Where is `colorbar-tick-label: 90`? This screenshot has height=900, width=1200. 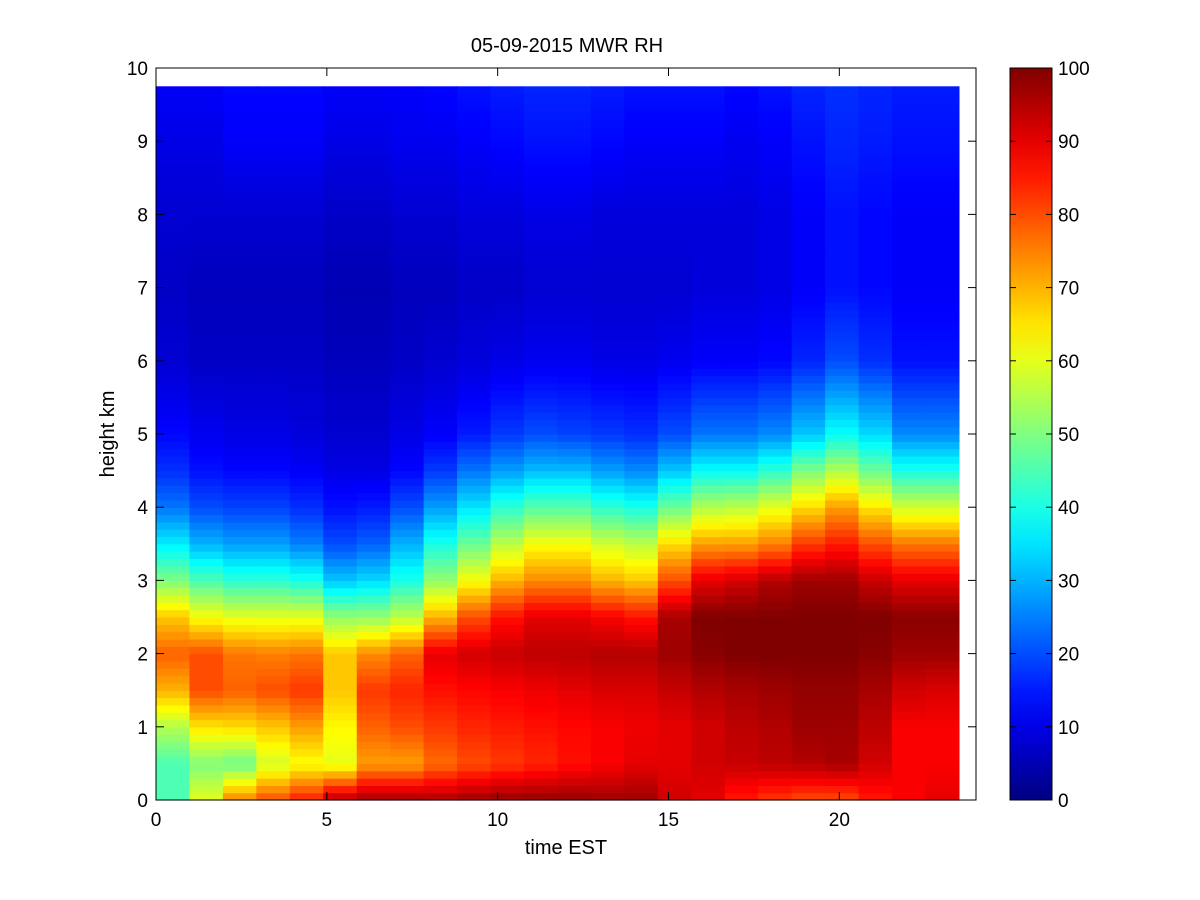 colorbar-tick-label: 90 is located at coordinates (1068, 142).